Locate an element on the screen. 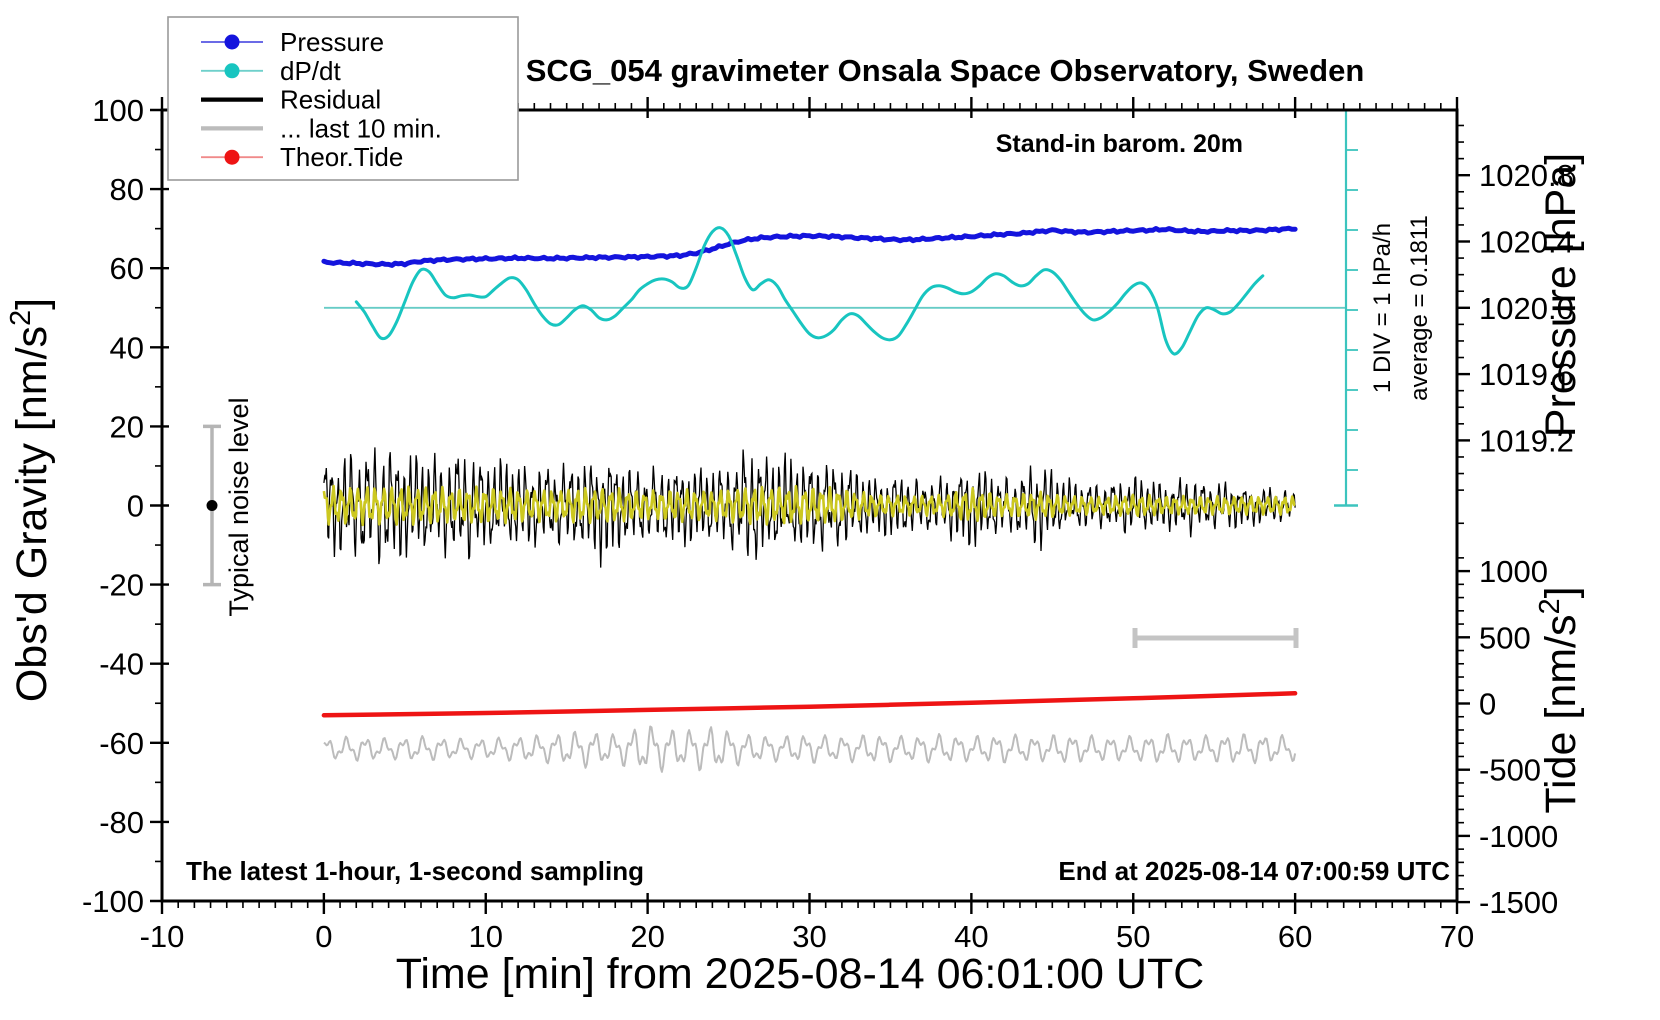 Image resolution: width=1660 pixels, height=1020 pixels. typical-noise-level-label: Typical noise level is located at coordinates (239, 506).